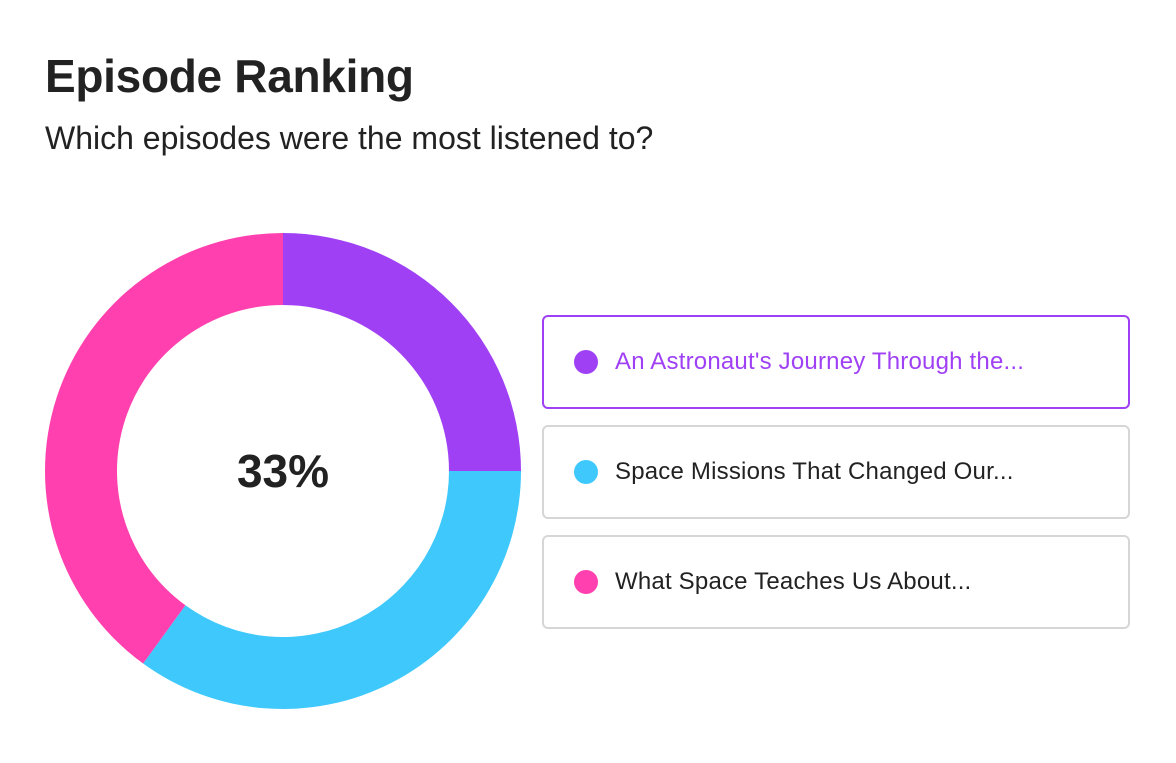 Image resolution: width=1176 pixels, height=763 pixels. Describe the element at coordinates (229, 76) in the screenshot. I see `chart-title: Episode Ranking` at that location.